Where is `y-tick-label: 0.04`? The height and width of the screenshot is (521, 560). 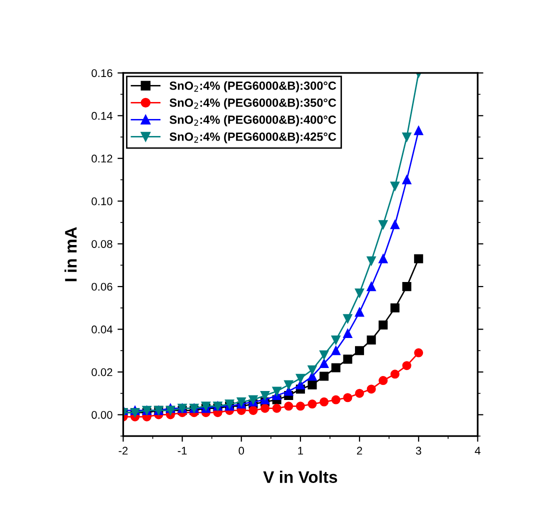
y-tick-label: 0.04 is located at coordinates (102, 330).